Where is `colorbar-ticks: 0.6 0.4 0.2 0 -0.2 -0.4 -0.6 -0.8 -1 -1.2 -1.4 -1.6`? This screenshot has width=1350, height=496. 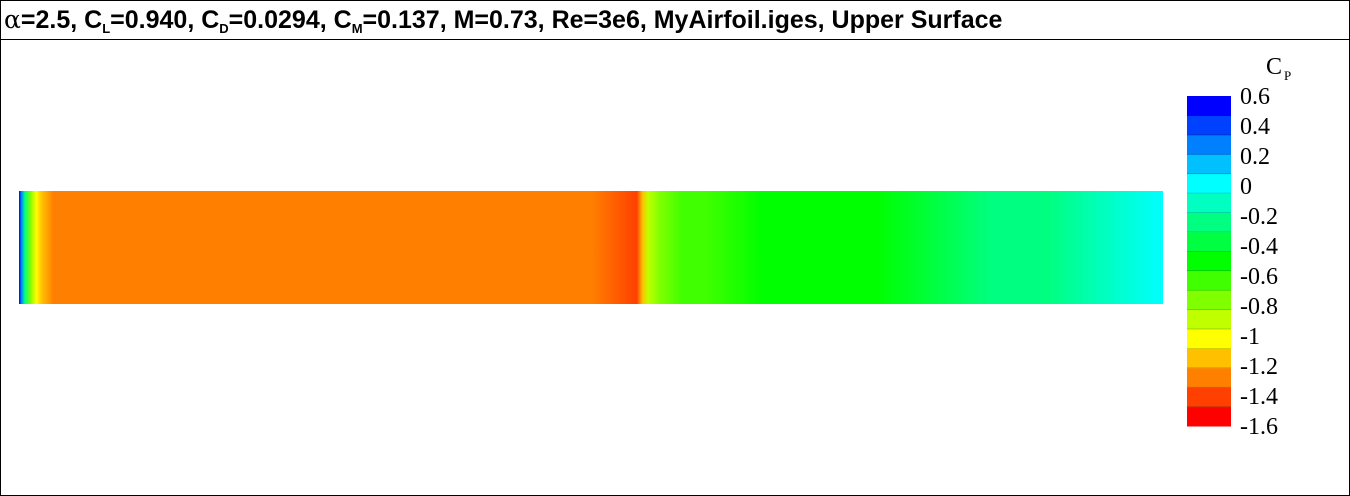
colorbar-ticks: 0.6 0.4 0.2 0 -0.2 -0.4 -0.6 -0.8 -1 -1.2 -1.4 -1.6 is located at coordinates (1259, 262).